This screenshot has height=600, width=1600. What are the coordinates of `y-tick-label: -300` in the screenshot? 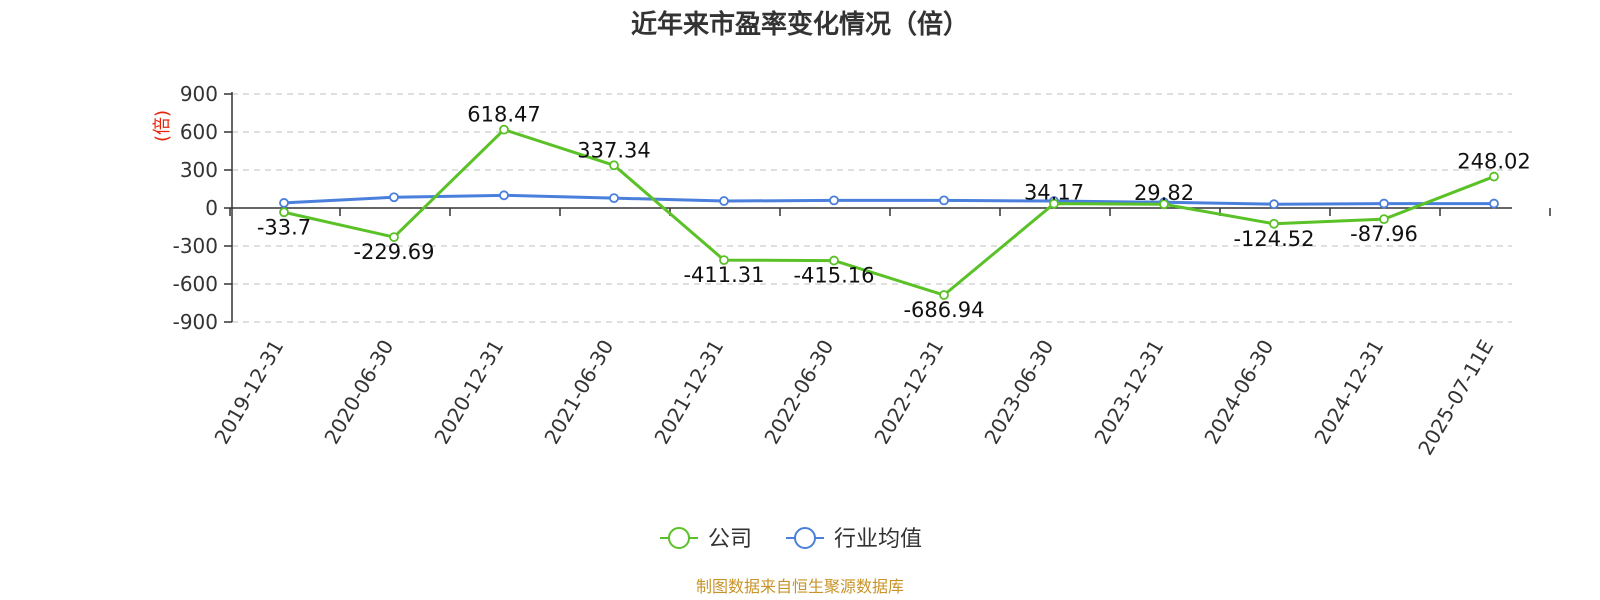 It's located at (195, 246).